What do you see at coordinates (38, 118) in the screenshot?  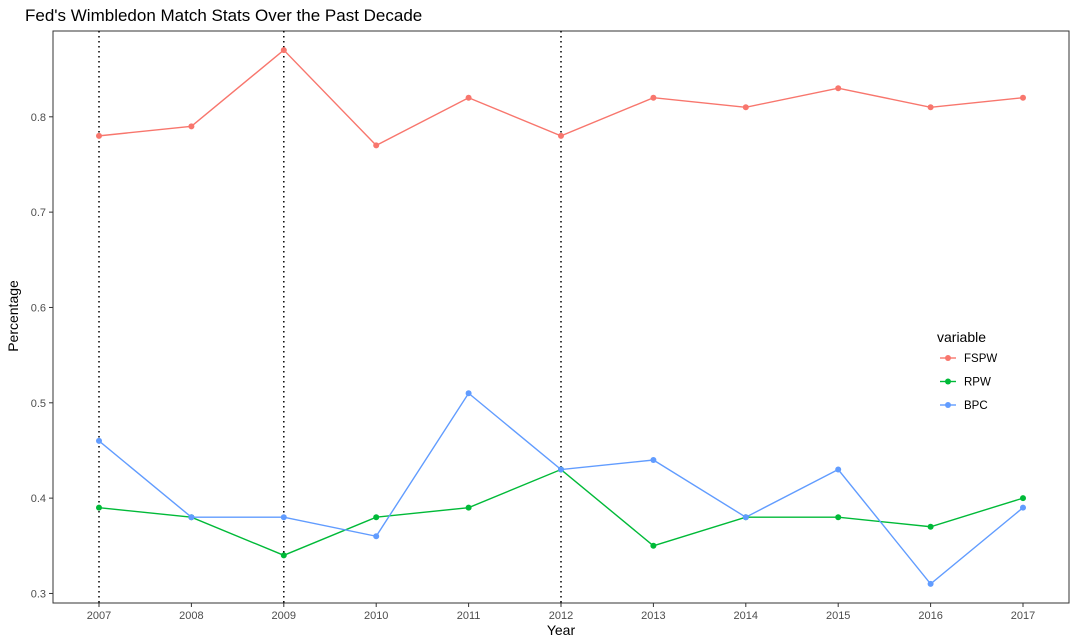 I see `y-tick-label: 0.8` at bounding box center [38, 118].